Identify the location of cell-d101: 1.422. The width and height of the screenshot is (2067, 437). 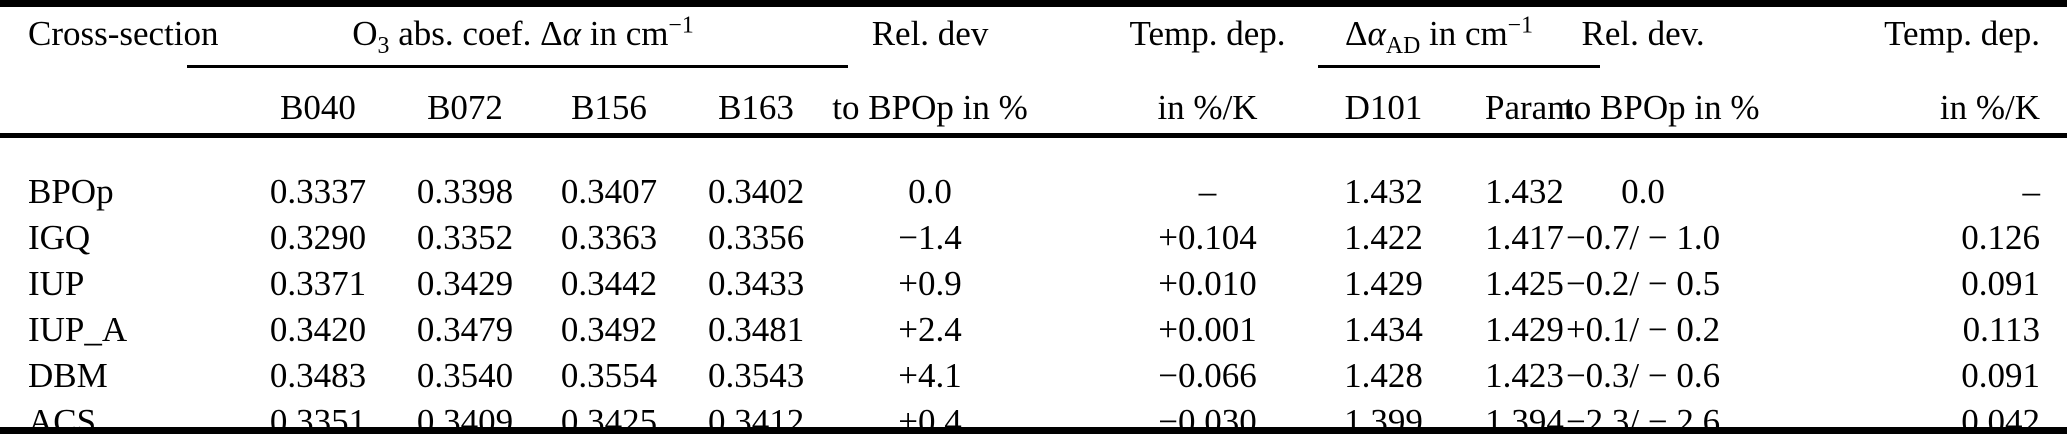
(1383, 237).